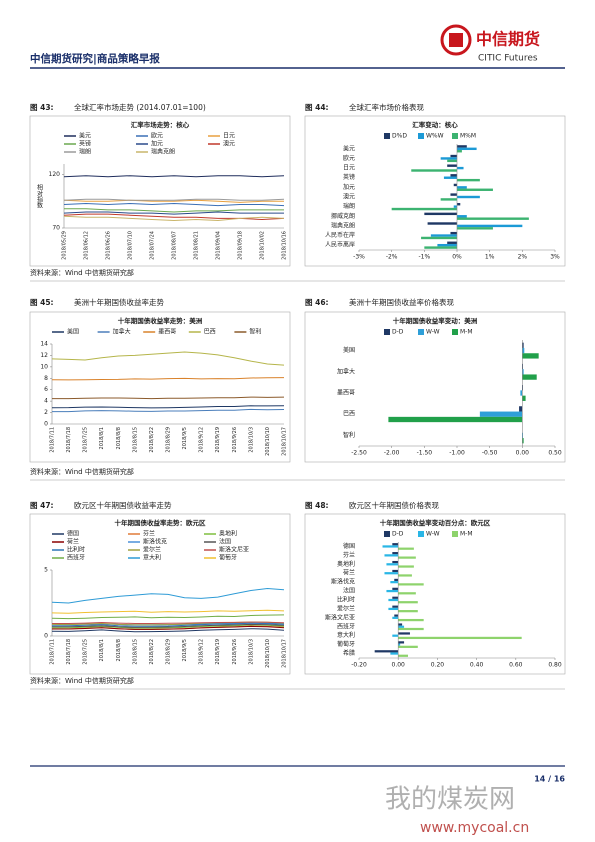 This screenshot has height=842, width=595. What do you see at coordinates (349, 158) in the screenshot?
I see `category-label: 欧元` at bounding box center [349, 158].